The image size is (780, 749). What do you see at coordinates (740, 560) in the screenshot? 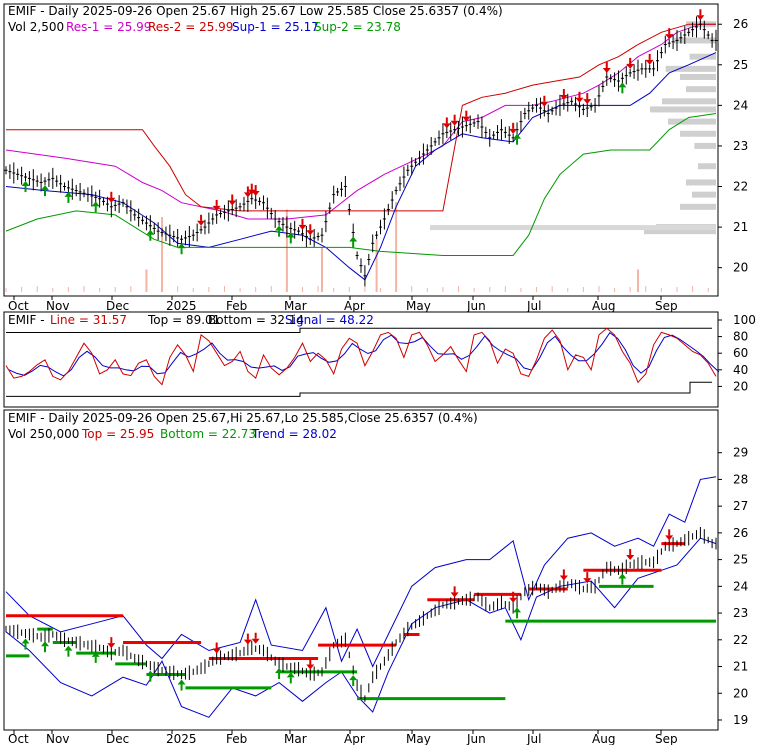
I see `bands-y-tick-label: 25` at bounding box center [740, 560].